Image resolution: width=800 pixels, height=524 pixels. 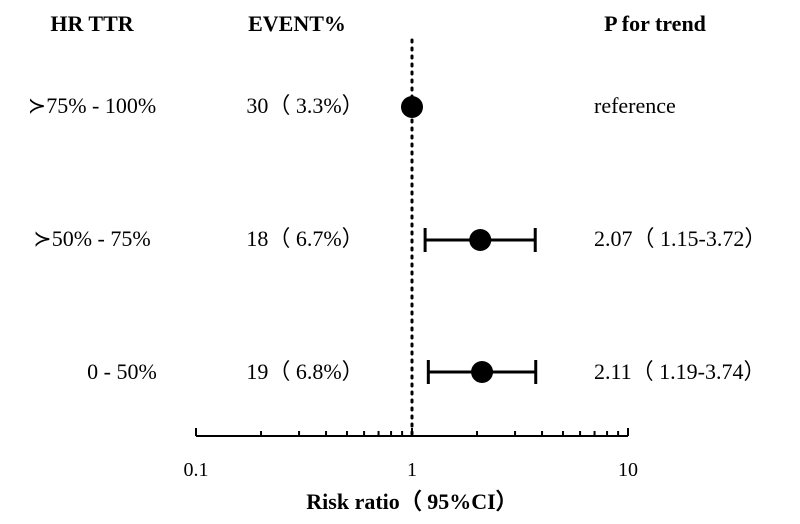 What do you see at coordinates (412, 470) in the screenshot?
I see `x-tick-label: 1` at bounding box center [412, 470].